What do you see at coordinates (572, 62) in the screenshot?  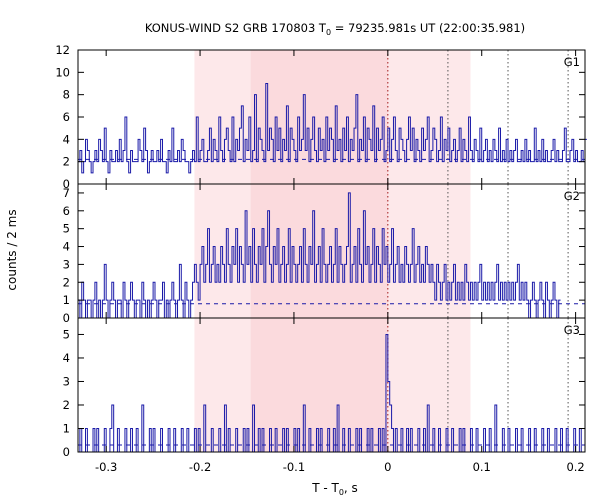 I see `panel-label-g1: G1` at bounding box center [572, 62].